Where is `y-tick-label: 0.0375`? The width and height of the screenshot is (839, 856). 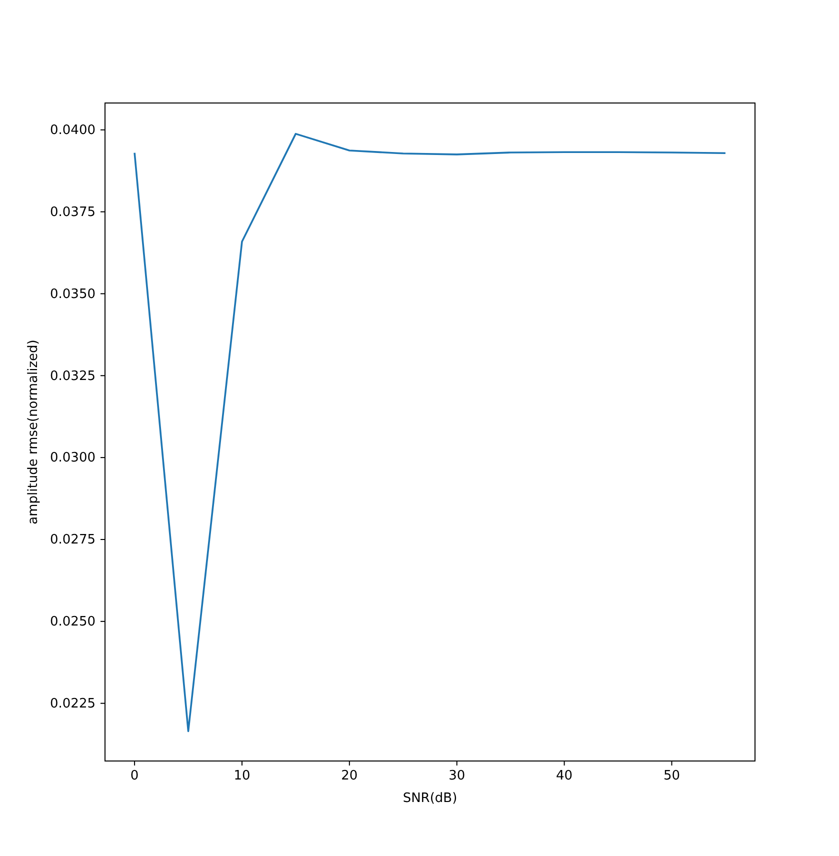
y-tick-label: 0.0375 is located at coordinates (73, 212).